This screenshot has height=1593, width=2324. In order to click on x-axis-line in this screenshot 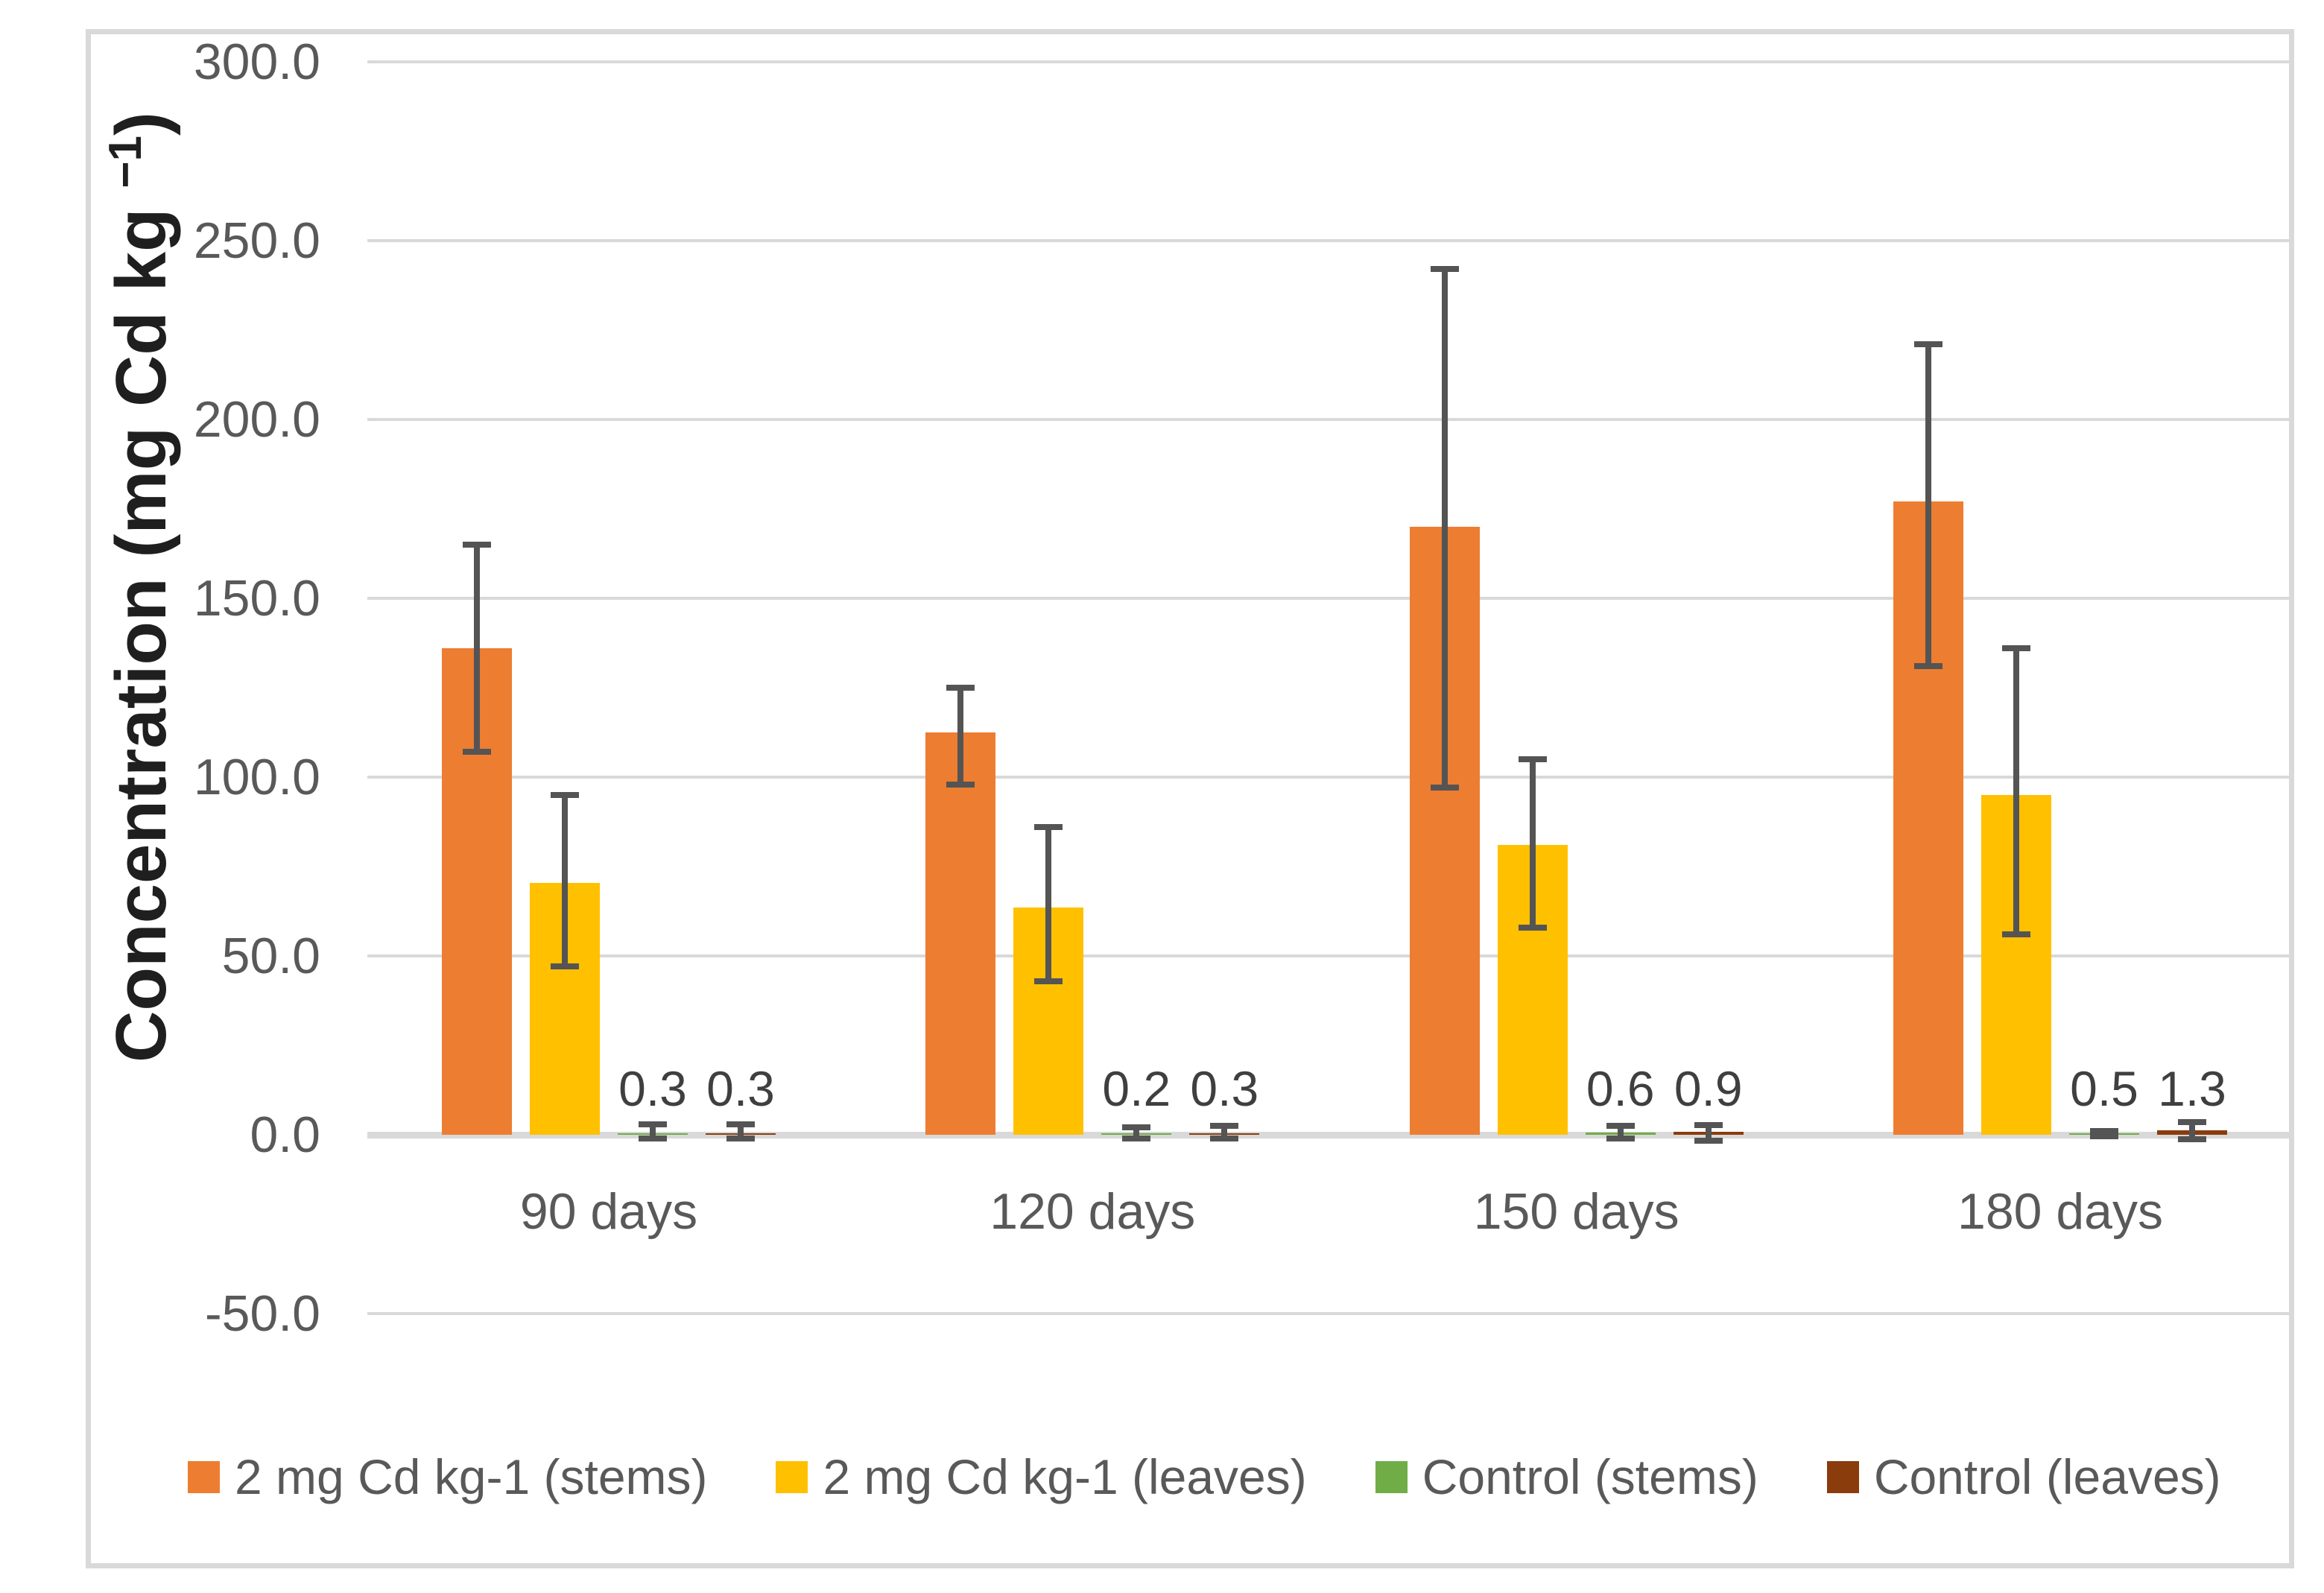, I will do `click(1329, 1135)`.